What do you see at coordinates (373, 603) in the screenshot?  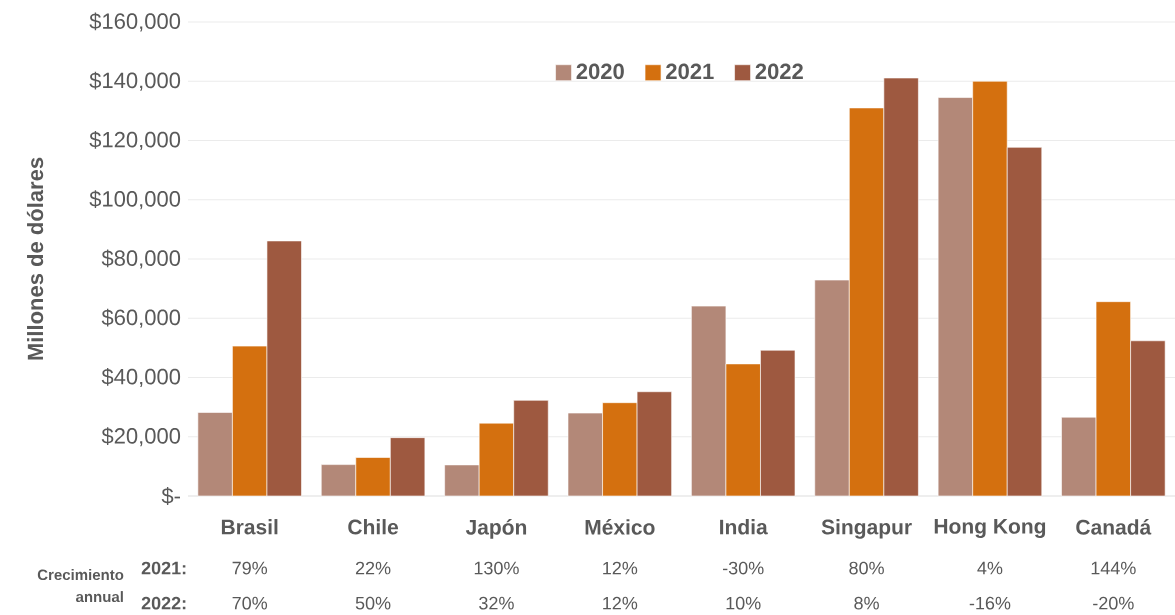 I see `text: 50%` at bounding box center [373, 603].